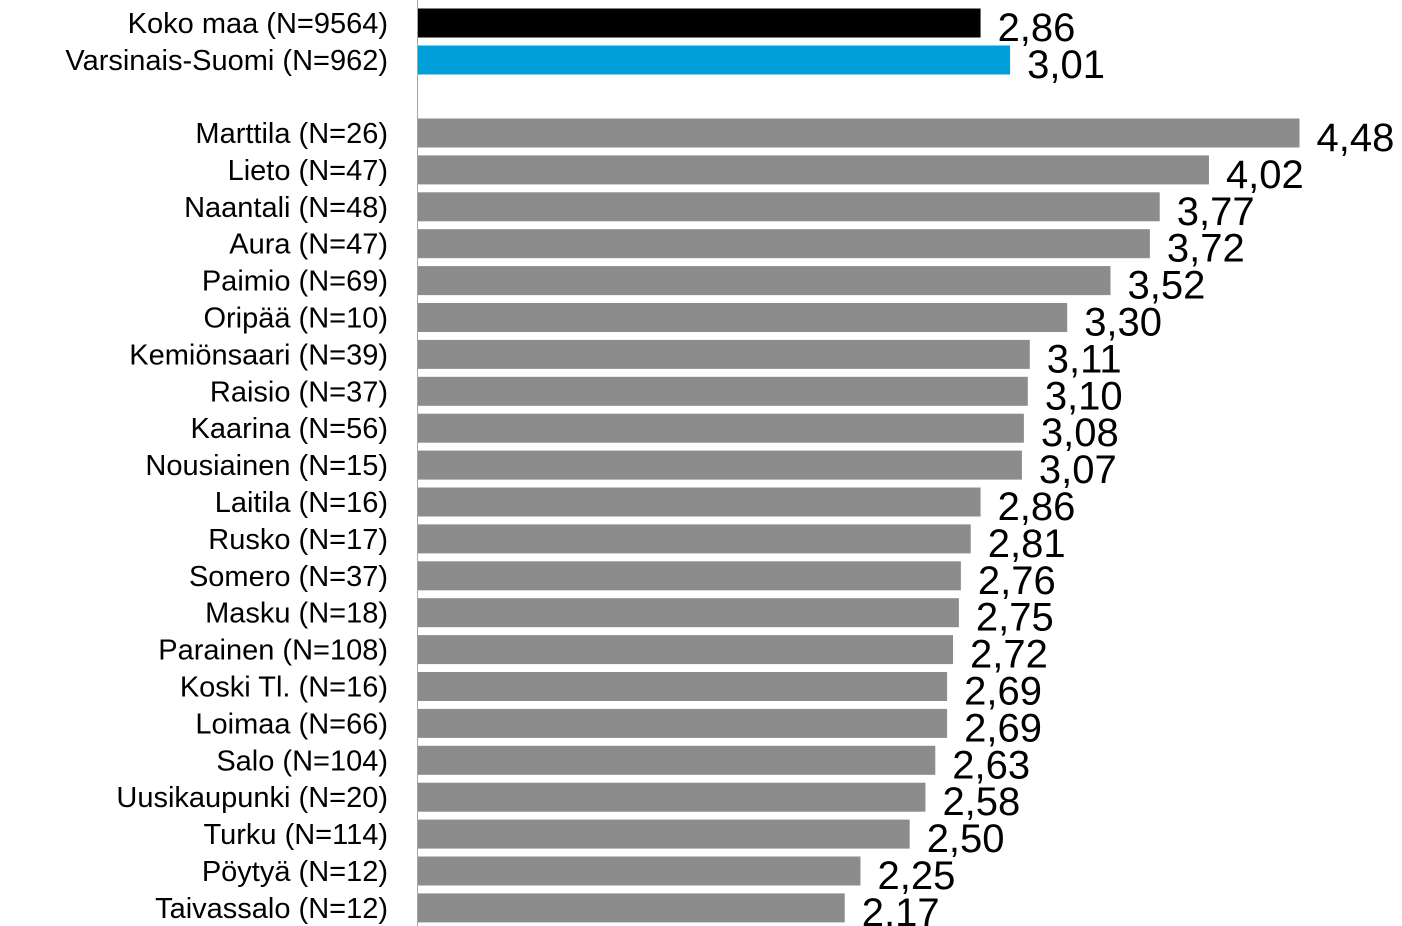 The width and height of the screenshot is (1402, 926). I want to click on value-label: 4,02, so click(1265, 175).